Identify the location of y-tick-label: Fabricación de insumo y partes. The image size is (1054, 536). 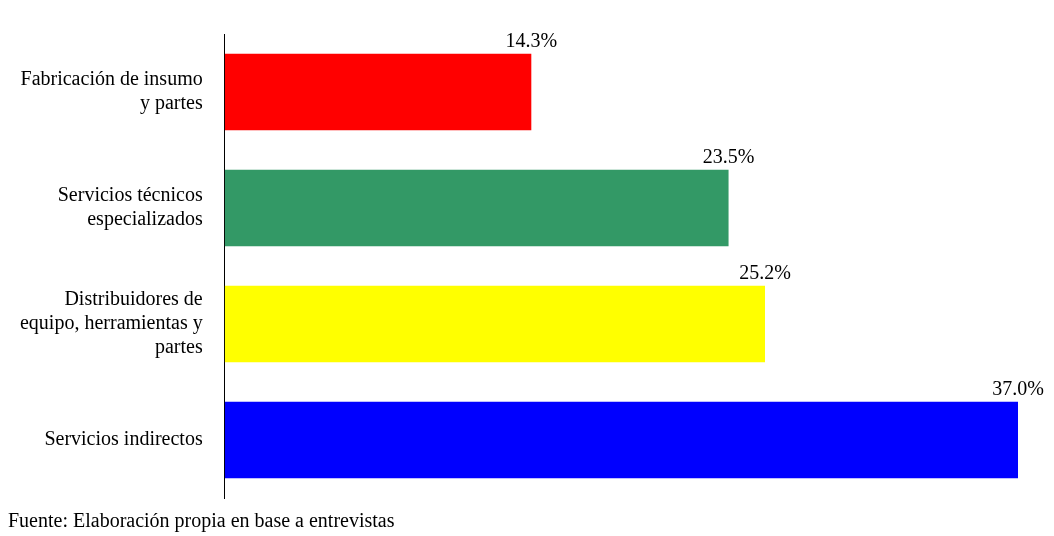
(111, 91).